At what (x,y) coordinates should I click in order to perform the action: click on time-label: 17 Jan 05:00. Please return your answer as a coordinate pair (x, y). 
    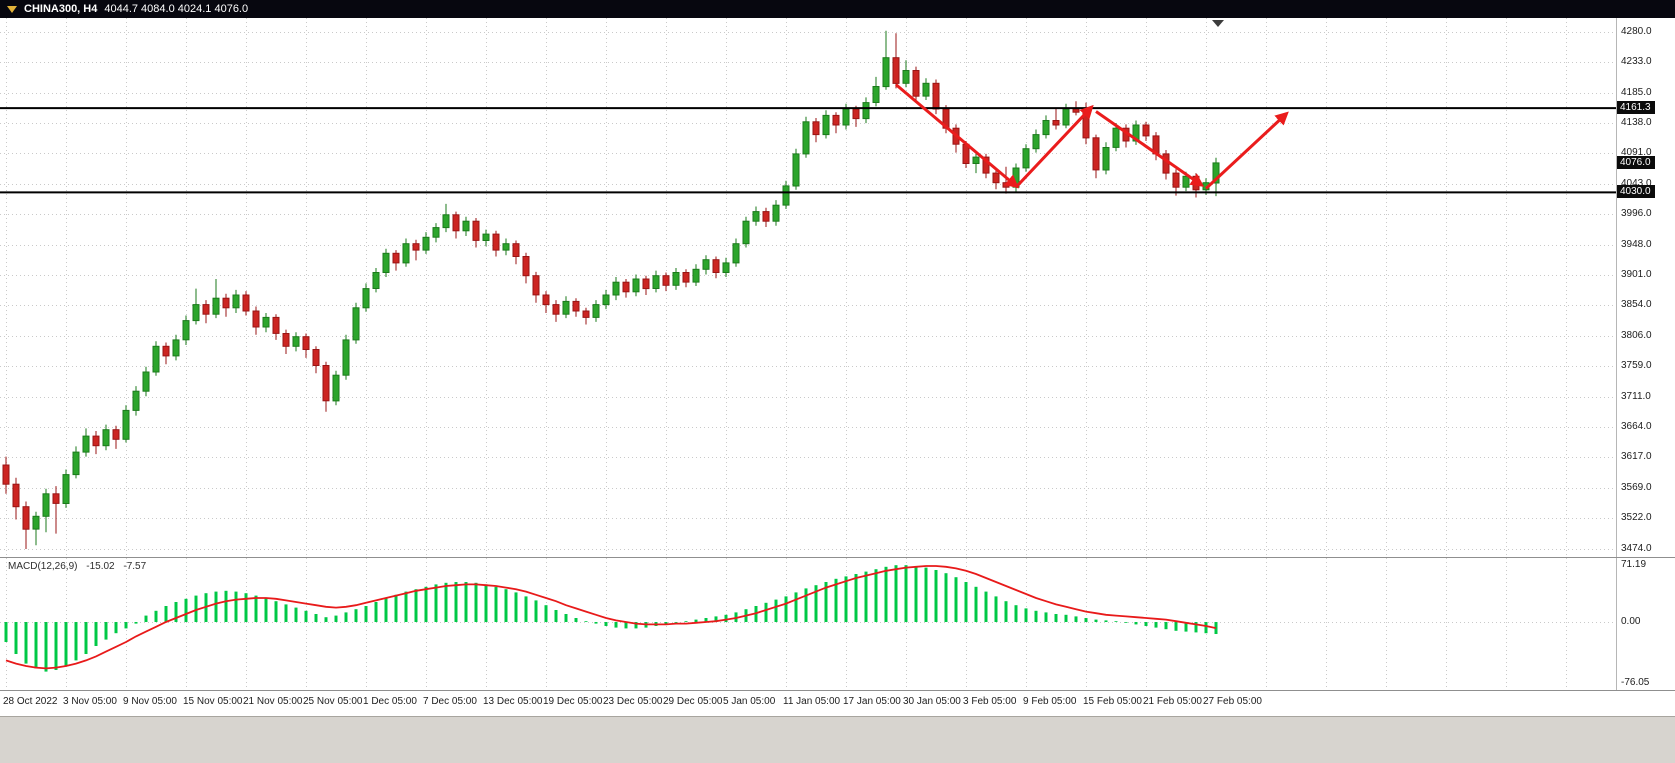
    Looking at the image, I should click on (872, 701).